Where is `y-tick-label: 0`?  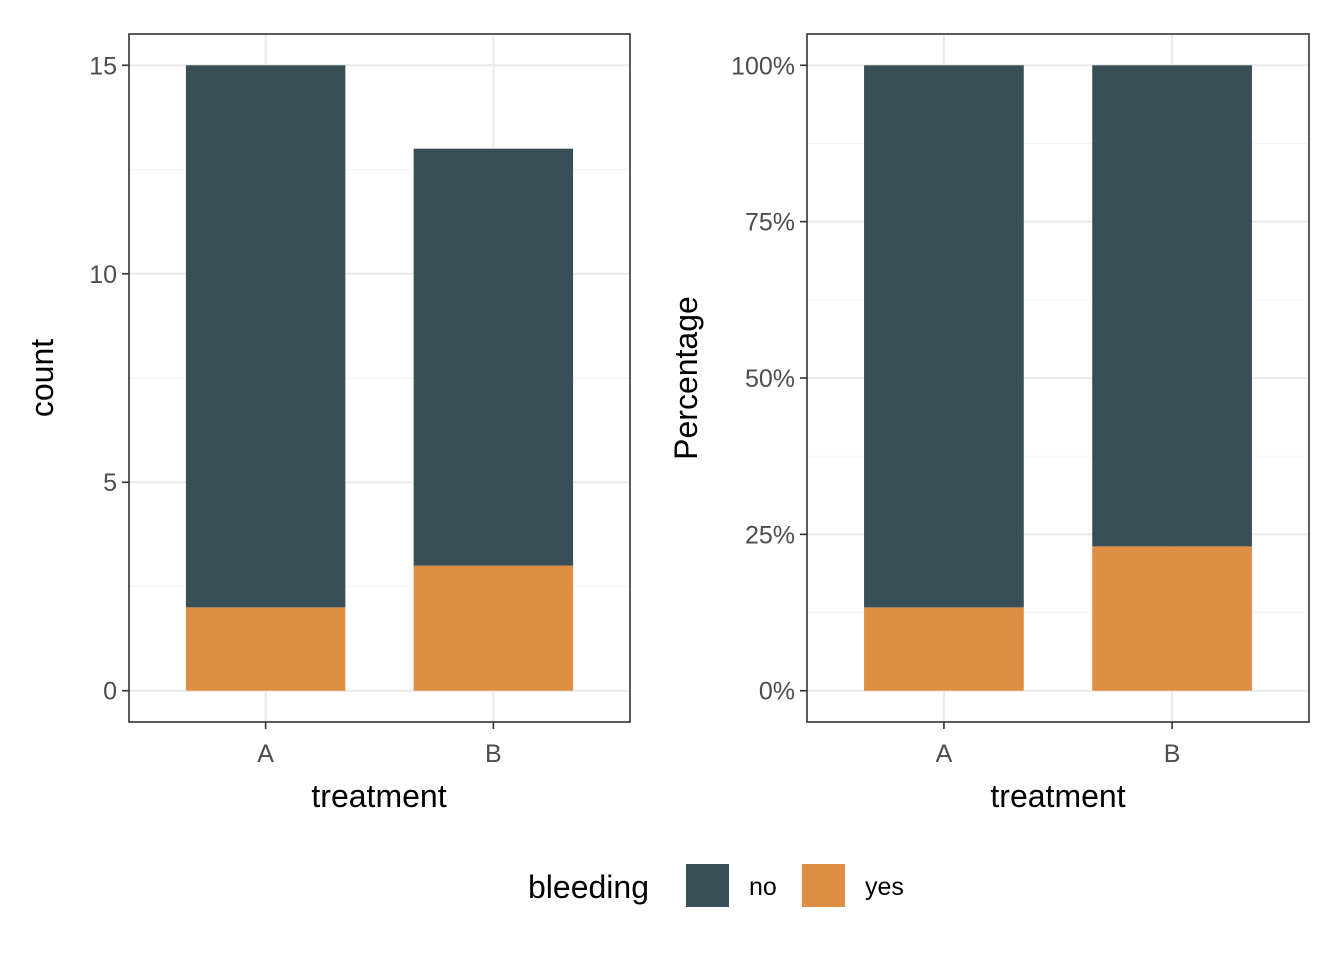
y-tick-label: 0 is located at coordinates (110, 692).